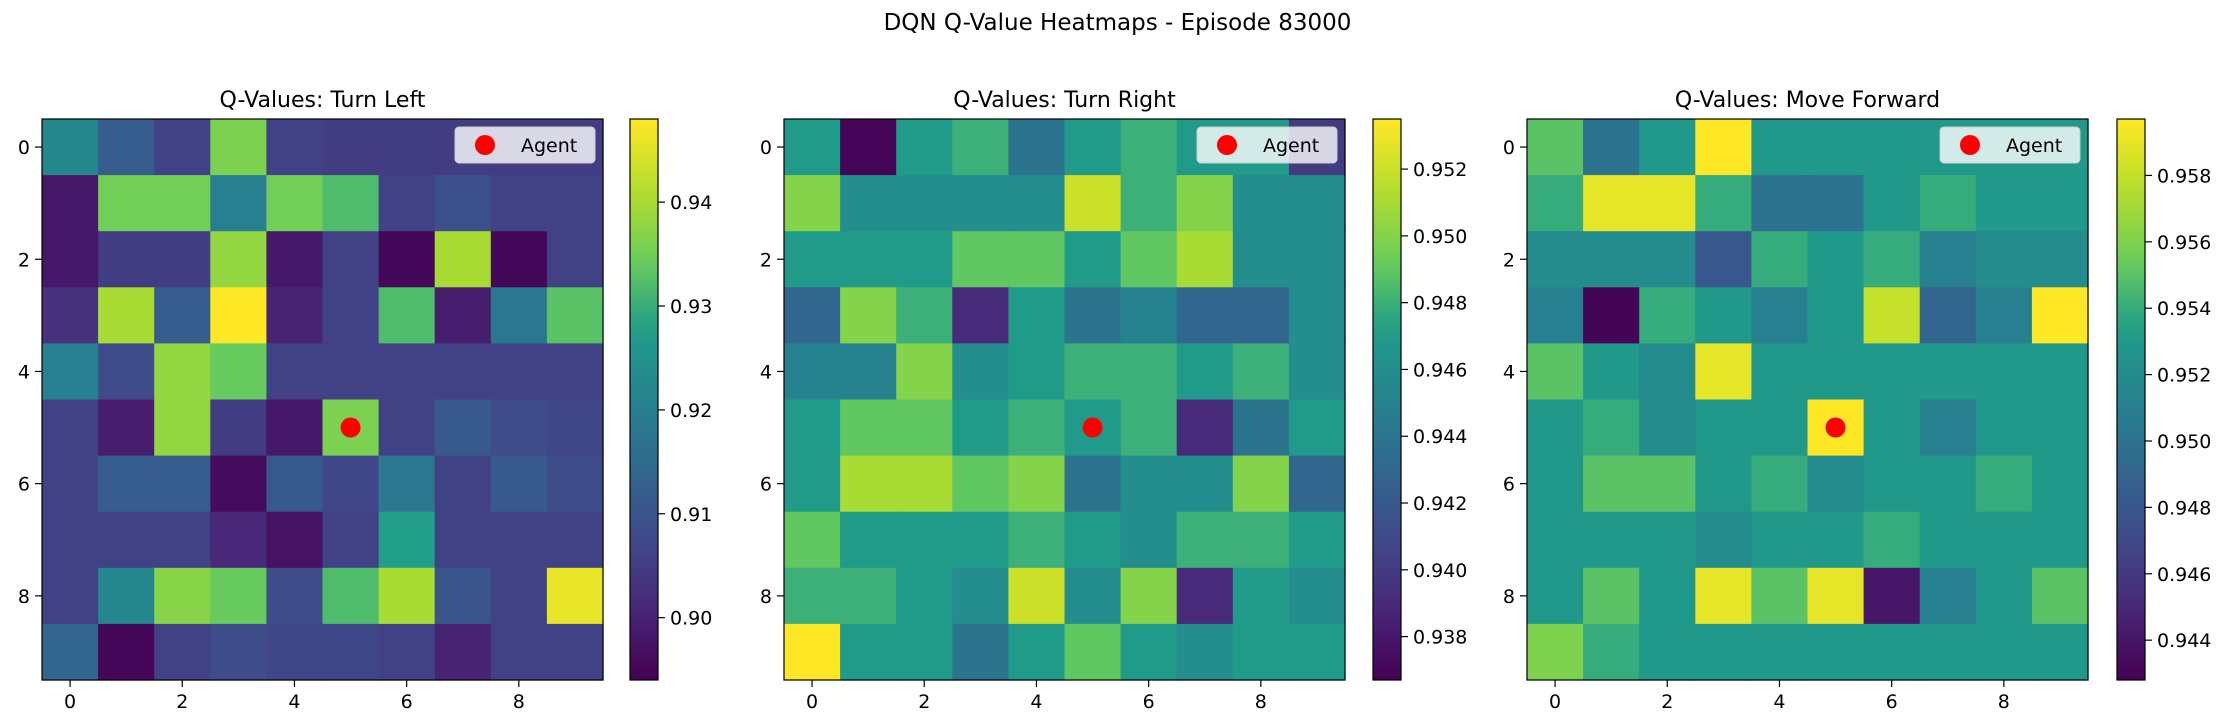 Image resolution: width=2235 pixels, height=728 pixels. What do you see at coordinates (1117, 23) in the screenshot?
I see `figure-title: DQN Q-Value Heatmaps - Episode 83000` at bounding box center [1117, 23].